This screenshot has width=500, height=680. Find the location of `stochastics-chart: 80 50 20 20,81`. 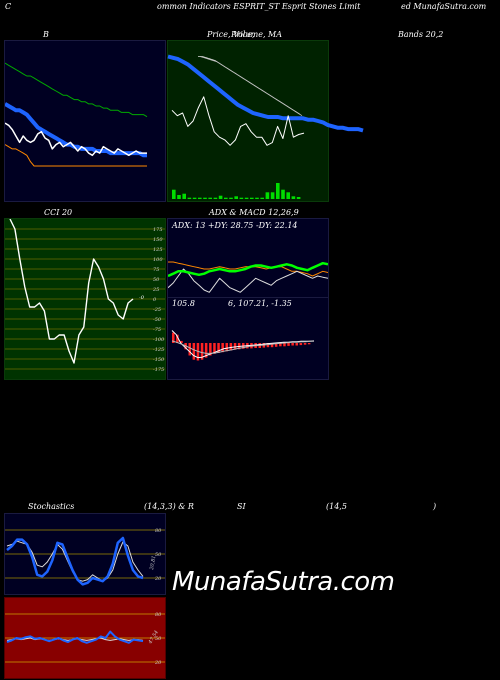

stochastics-chart: 80 50 20 20,81 is located at coordinates (85, 554).